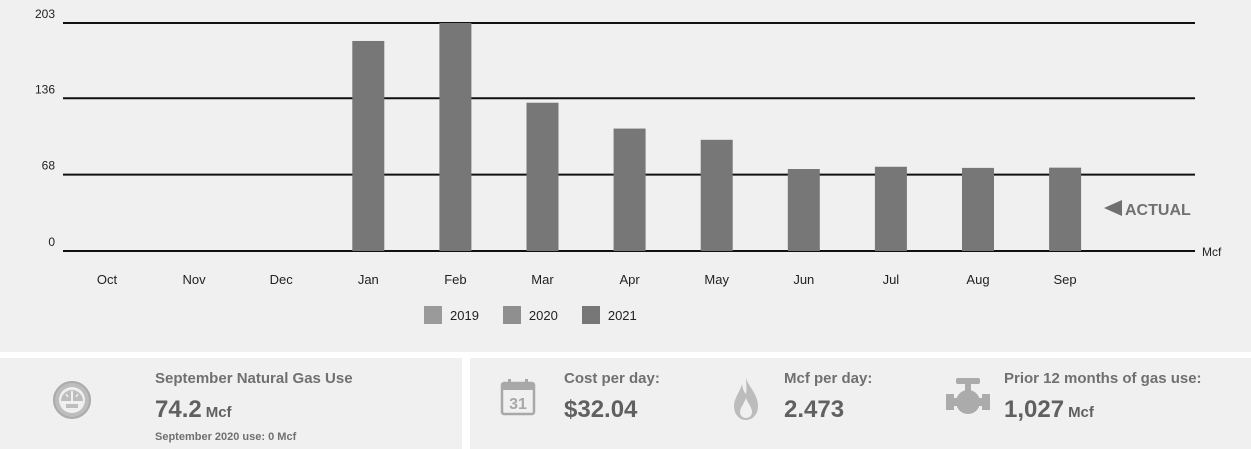 This screenshot has height=449, width=1251. What do you see at coordinates (368, 145) in the screenshot?
I see `bar-2021-jan` at bounding box center [368, 145].